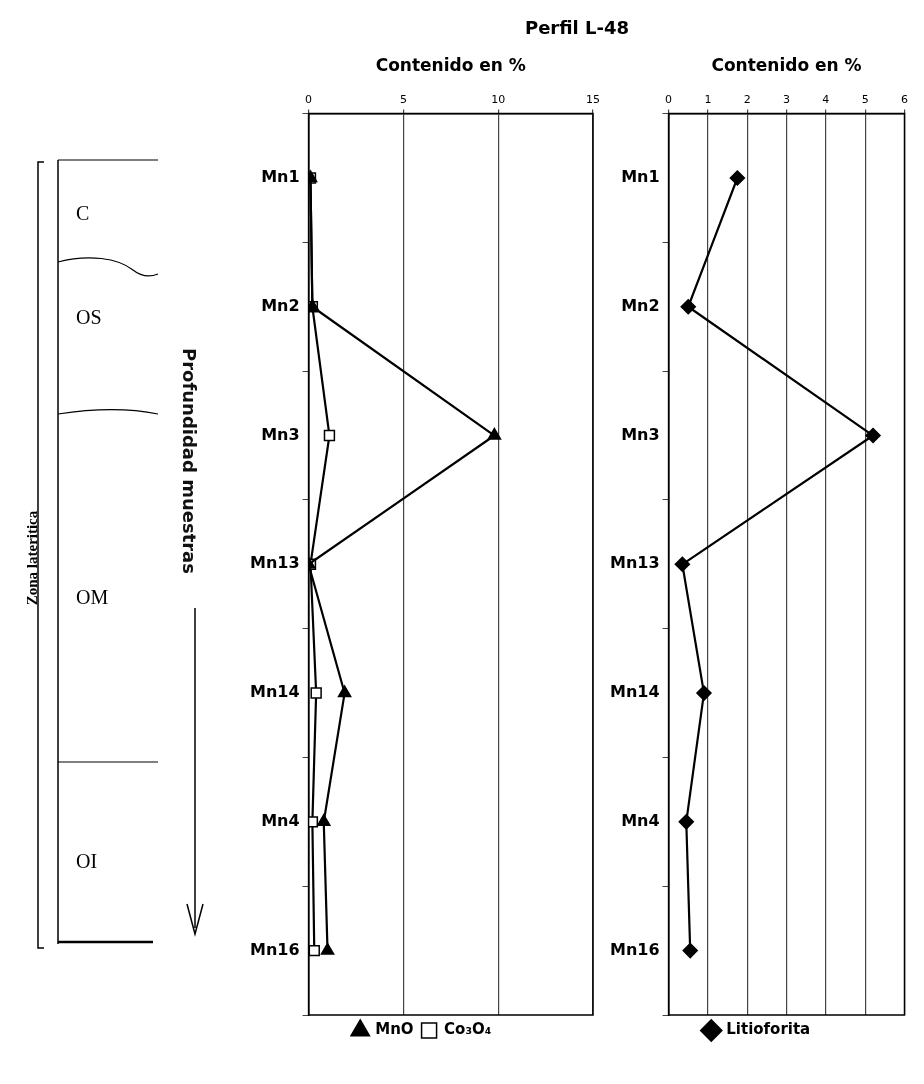 This screenshot has height=1084, width=924. Describe the element at coordinates (32, 558) in the screenshot. I see `text: Zona lateritica` at that location.